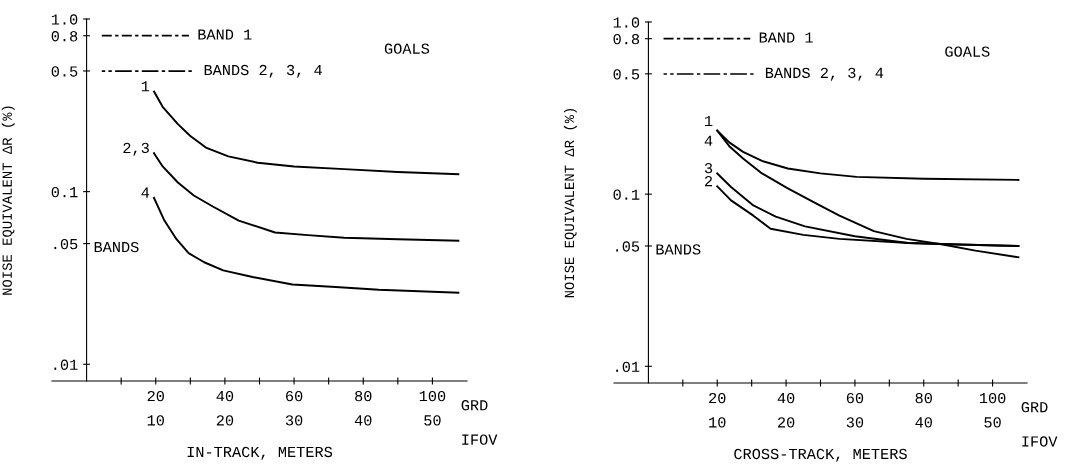  Describe the element at coordinates (260, 453) in the screenshot. I see `x-axis-title: IN-TRACK, METERS` at that location.